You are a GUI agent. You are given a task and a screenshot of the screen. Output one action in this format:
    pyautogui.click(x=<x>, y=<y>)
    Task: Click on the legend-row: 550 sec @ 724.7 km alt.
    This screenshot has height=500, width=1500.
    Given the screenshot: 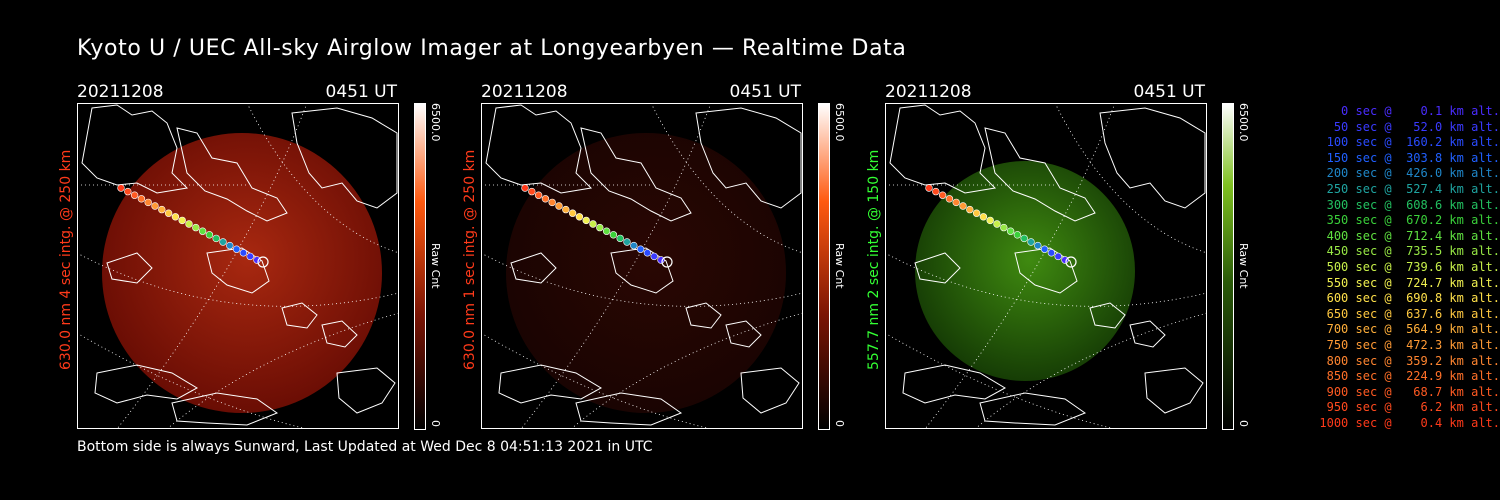 What is the action you would take?
    pyautogui.click(x=1409, y=282)
    